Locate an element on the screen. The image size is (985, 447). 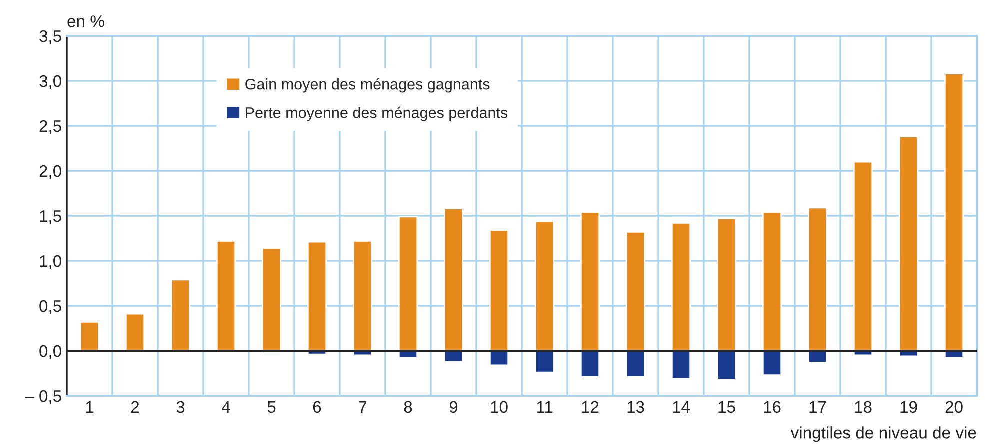
x-tick-label: 15 is located at coordinates (727, 407).